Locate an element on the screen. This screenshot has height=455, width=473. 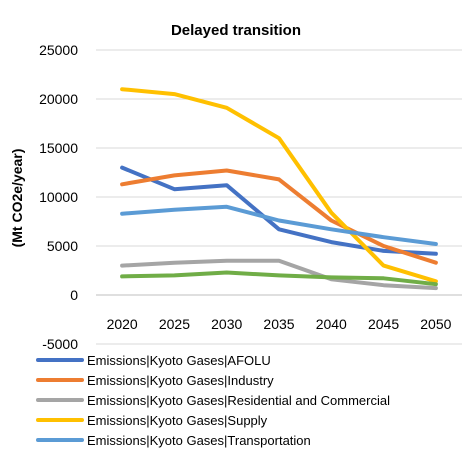
x-tick-label: 2035 is located at coordinates (278, 324).